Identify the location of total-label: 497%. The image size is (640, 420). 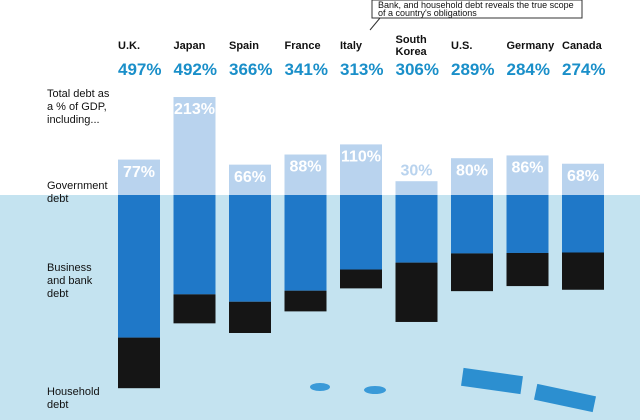
(140, 69).